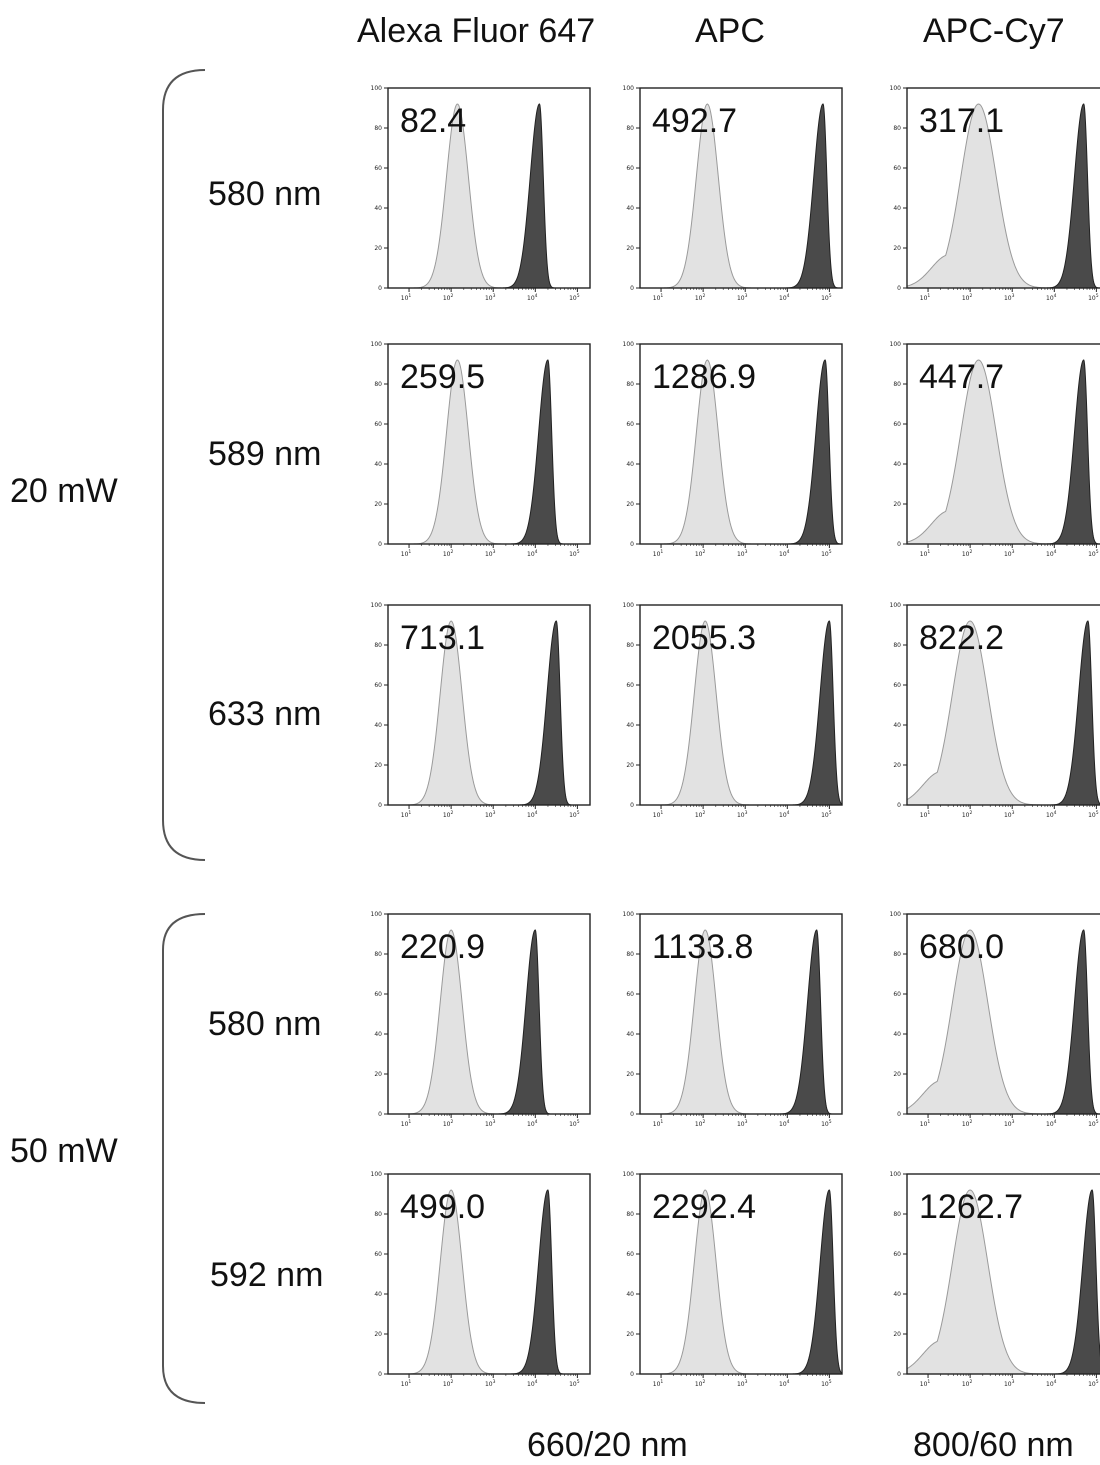 Image resolution: width=1100 pixels, height=1465 pixels. I want to click on row-label-633nm-20mw: 633 nm, so click(265, 714).